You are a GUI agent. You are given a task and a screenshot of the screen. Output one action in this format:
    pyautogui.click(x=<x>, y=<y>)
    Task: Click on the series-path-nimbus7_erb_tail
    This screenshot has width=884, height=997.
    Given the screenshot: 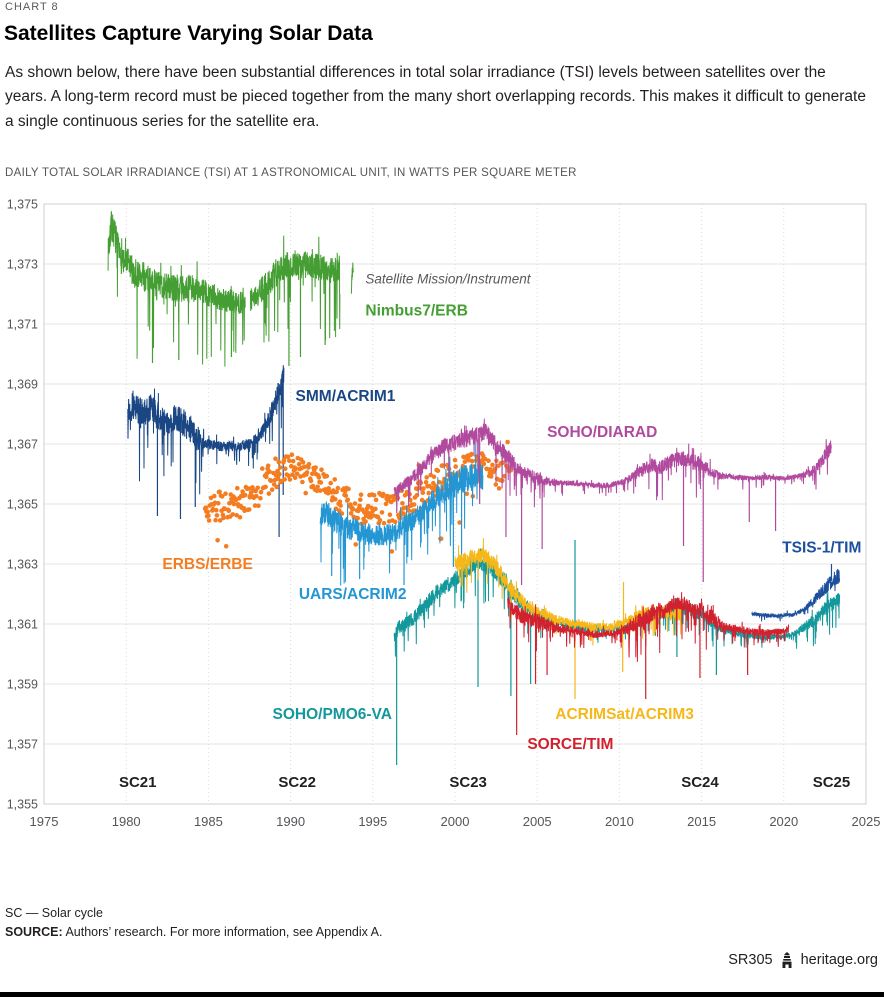 What is the action you would take?
    pyautogui.click(x=352, y=278)
    